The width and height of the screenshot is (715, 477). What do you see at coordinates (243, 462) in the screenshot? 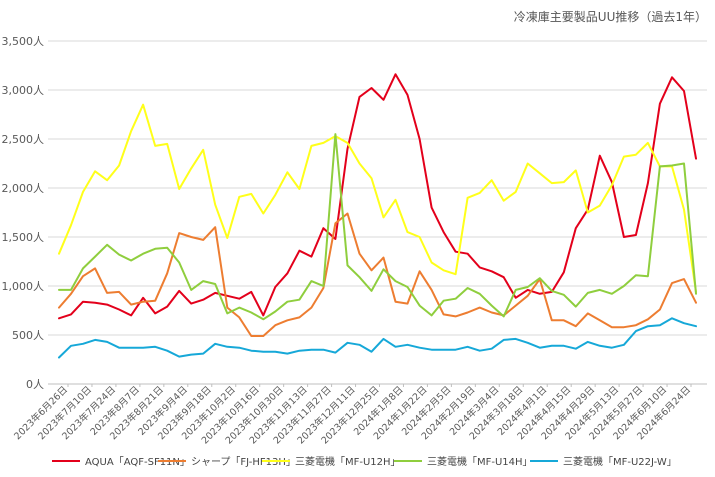
I see `legend-label: シャープ「FJ-HF13H」` at bounding box center [243, 462].